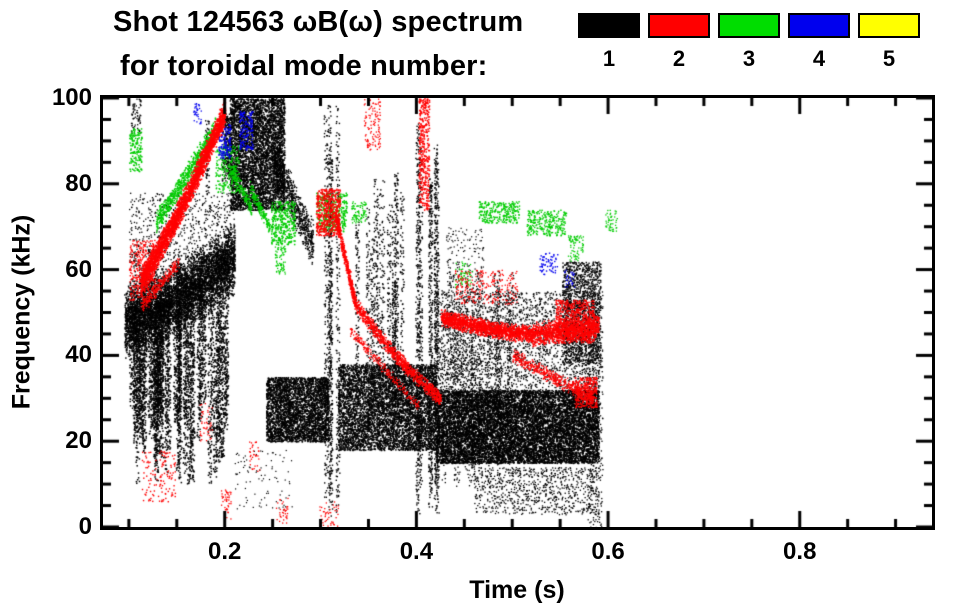  What do you see at coordinates (609, 58) in the screenshot?
I see `legend-label-mode-1: 1` at bounding box center [609, 58].